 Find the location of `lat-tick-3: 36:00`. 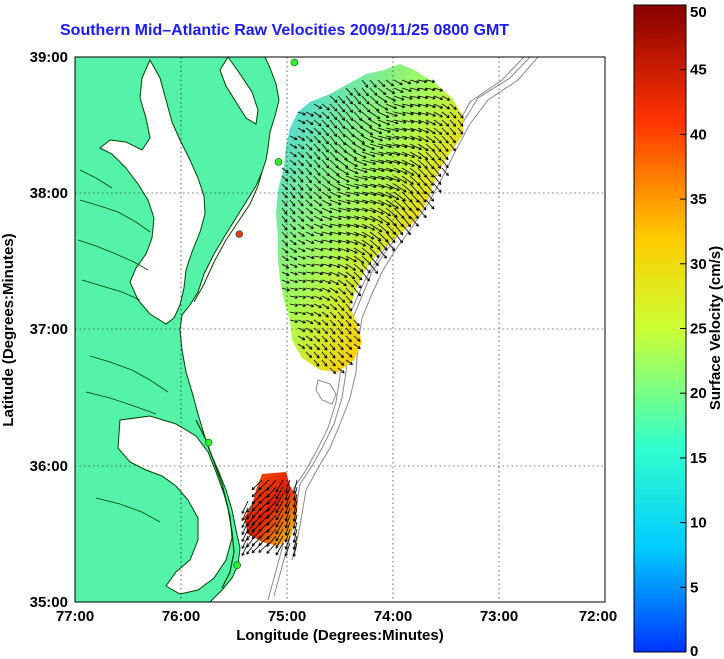

lat-tick-3: 36:00 is located at coordinates (49, 466).